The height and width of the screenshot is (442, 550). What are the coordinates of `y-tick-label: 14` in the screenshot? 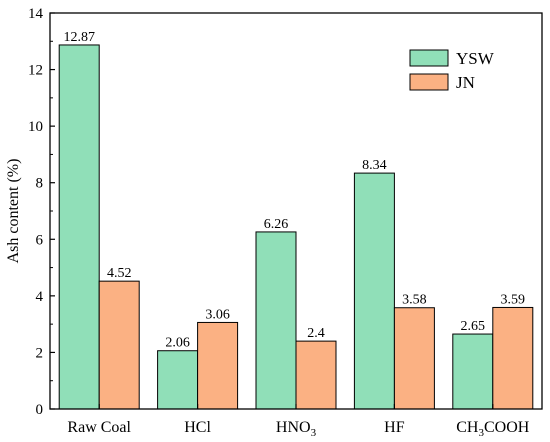 It's located at (36, 14).